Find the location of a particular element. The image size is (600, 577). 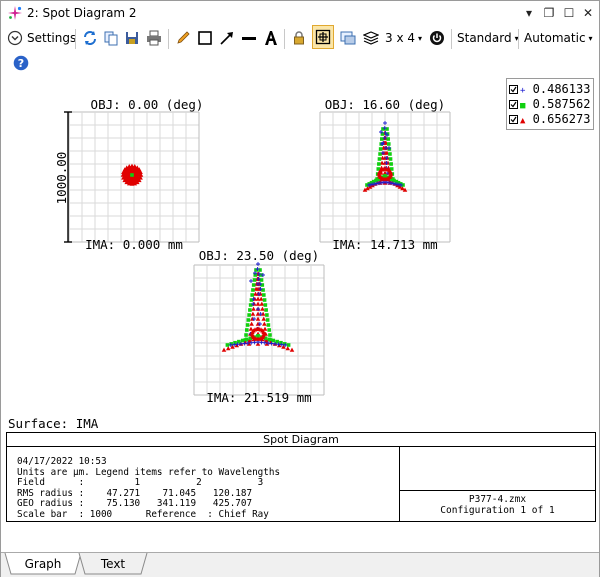

printer-icon is located at coordinates (154, 38).